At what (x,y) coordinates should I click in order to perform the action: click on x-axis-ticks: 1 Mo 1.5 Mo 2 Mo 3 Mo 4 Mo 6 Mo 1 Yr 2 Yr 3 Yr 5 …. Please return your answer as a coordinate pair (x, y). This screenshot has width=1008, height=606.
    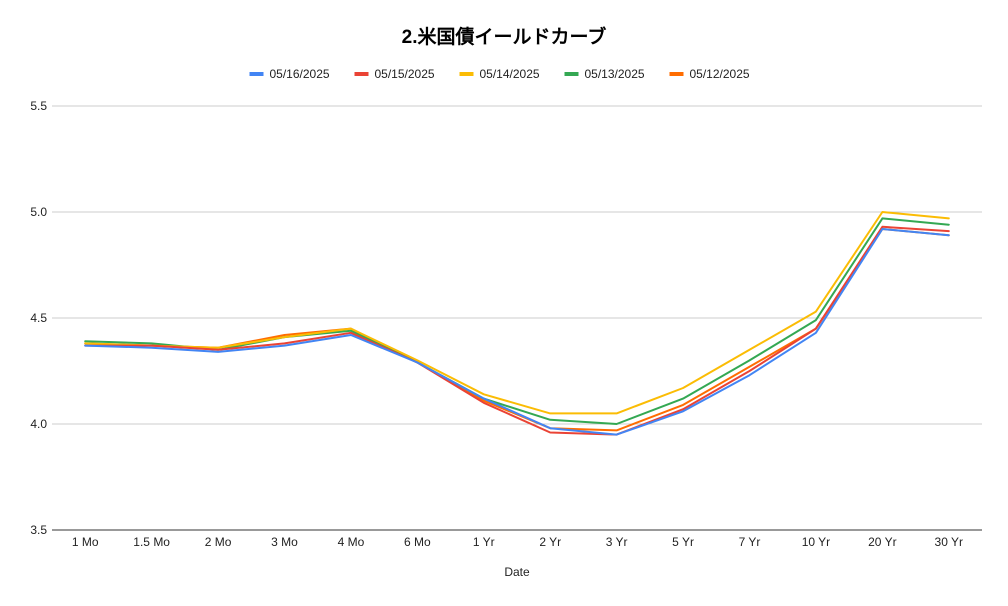
    Looking at the image, I should click on (517, 542).